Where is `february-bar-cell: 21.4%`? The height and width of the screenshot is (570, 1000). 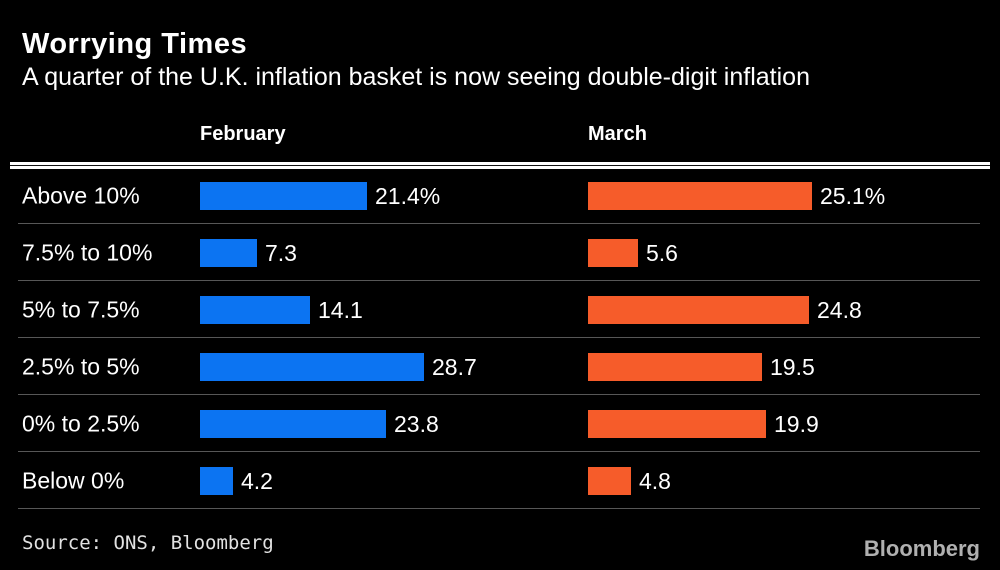 february-bar-cell: 21.4% is located at coordinates (320, 196).